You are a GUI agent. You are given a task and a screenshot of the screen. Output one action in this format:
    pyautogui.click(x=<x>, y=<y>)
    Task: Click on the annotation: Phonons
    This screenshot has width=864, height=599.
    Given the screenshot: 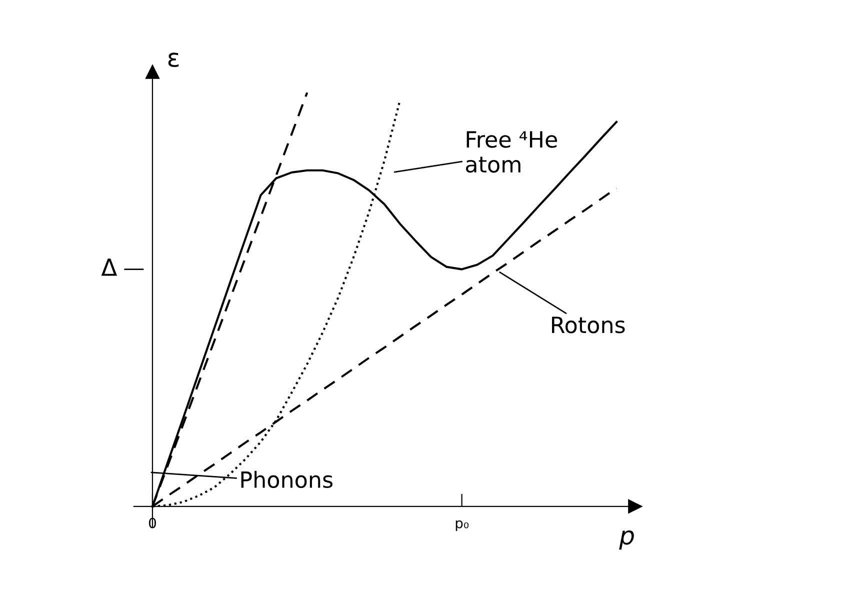 What is the action you would take?
    pyautogui.click(x=286, y=479)
    